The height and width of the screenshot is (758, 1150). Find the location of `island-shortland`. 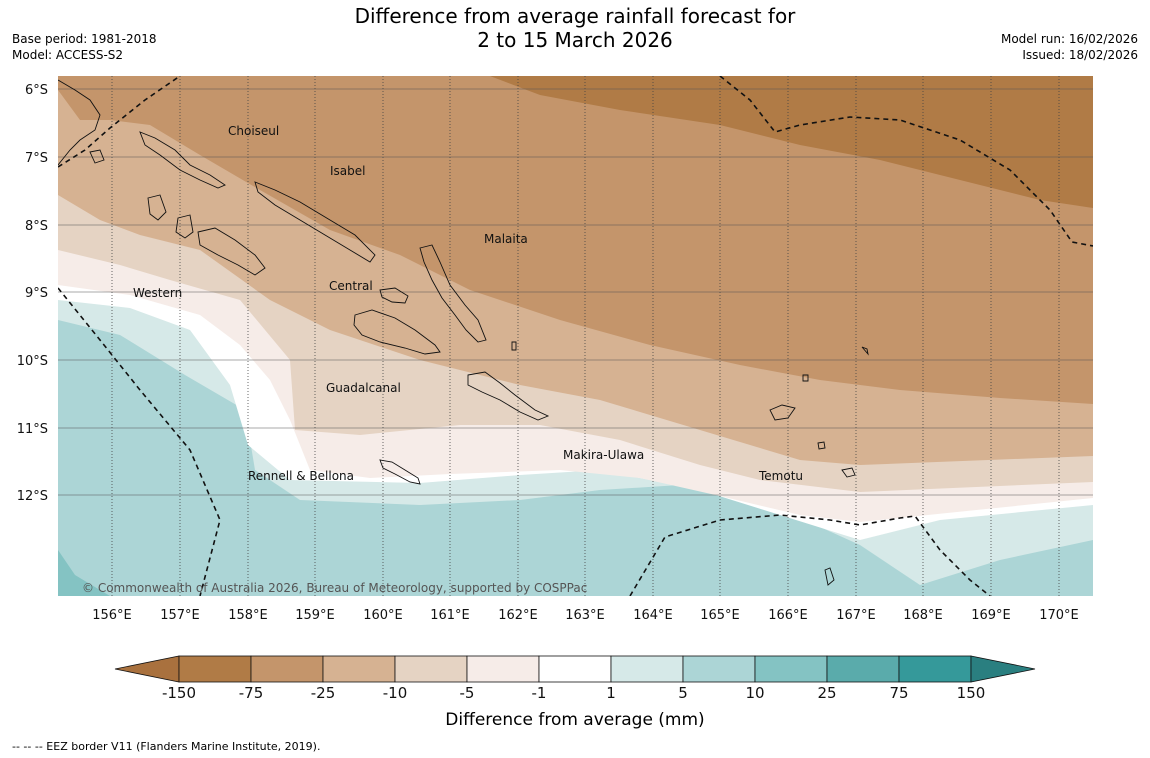

island-shortland is located at coordinates (97, 156).